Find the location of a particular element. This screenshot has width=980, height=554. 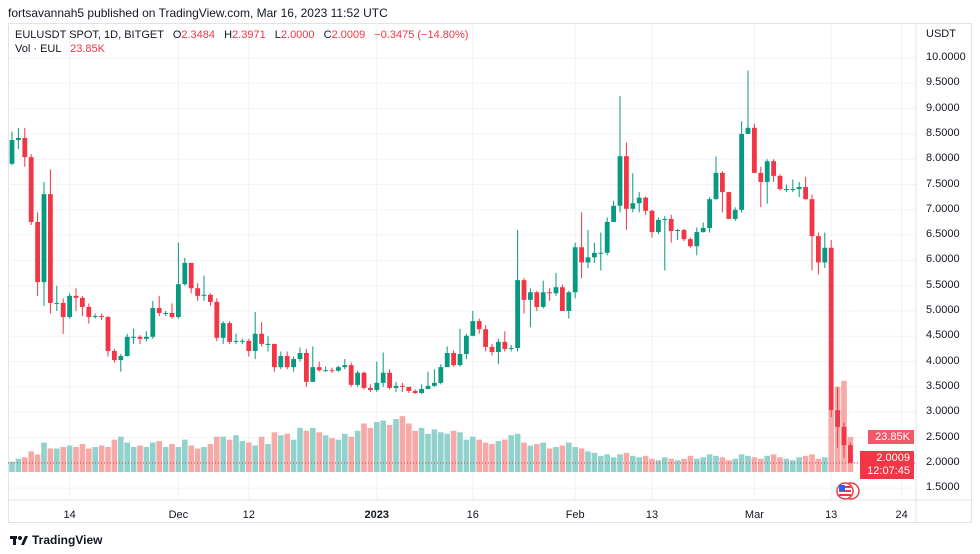

us-flag-events-icon is located at coordinates (849, 491).